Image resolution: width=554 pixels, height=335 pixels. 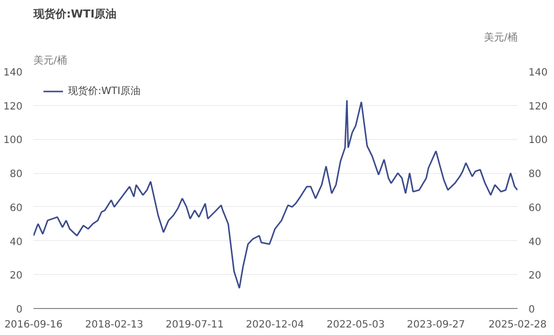 What do you see at coordinates (104, 91) in the screenshot?
I see `legend-label: 现货价:WTI原油` at bounding box center [104, 91].